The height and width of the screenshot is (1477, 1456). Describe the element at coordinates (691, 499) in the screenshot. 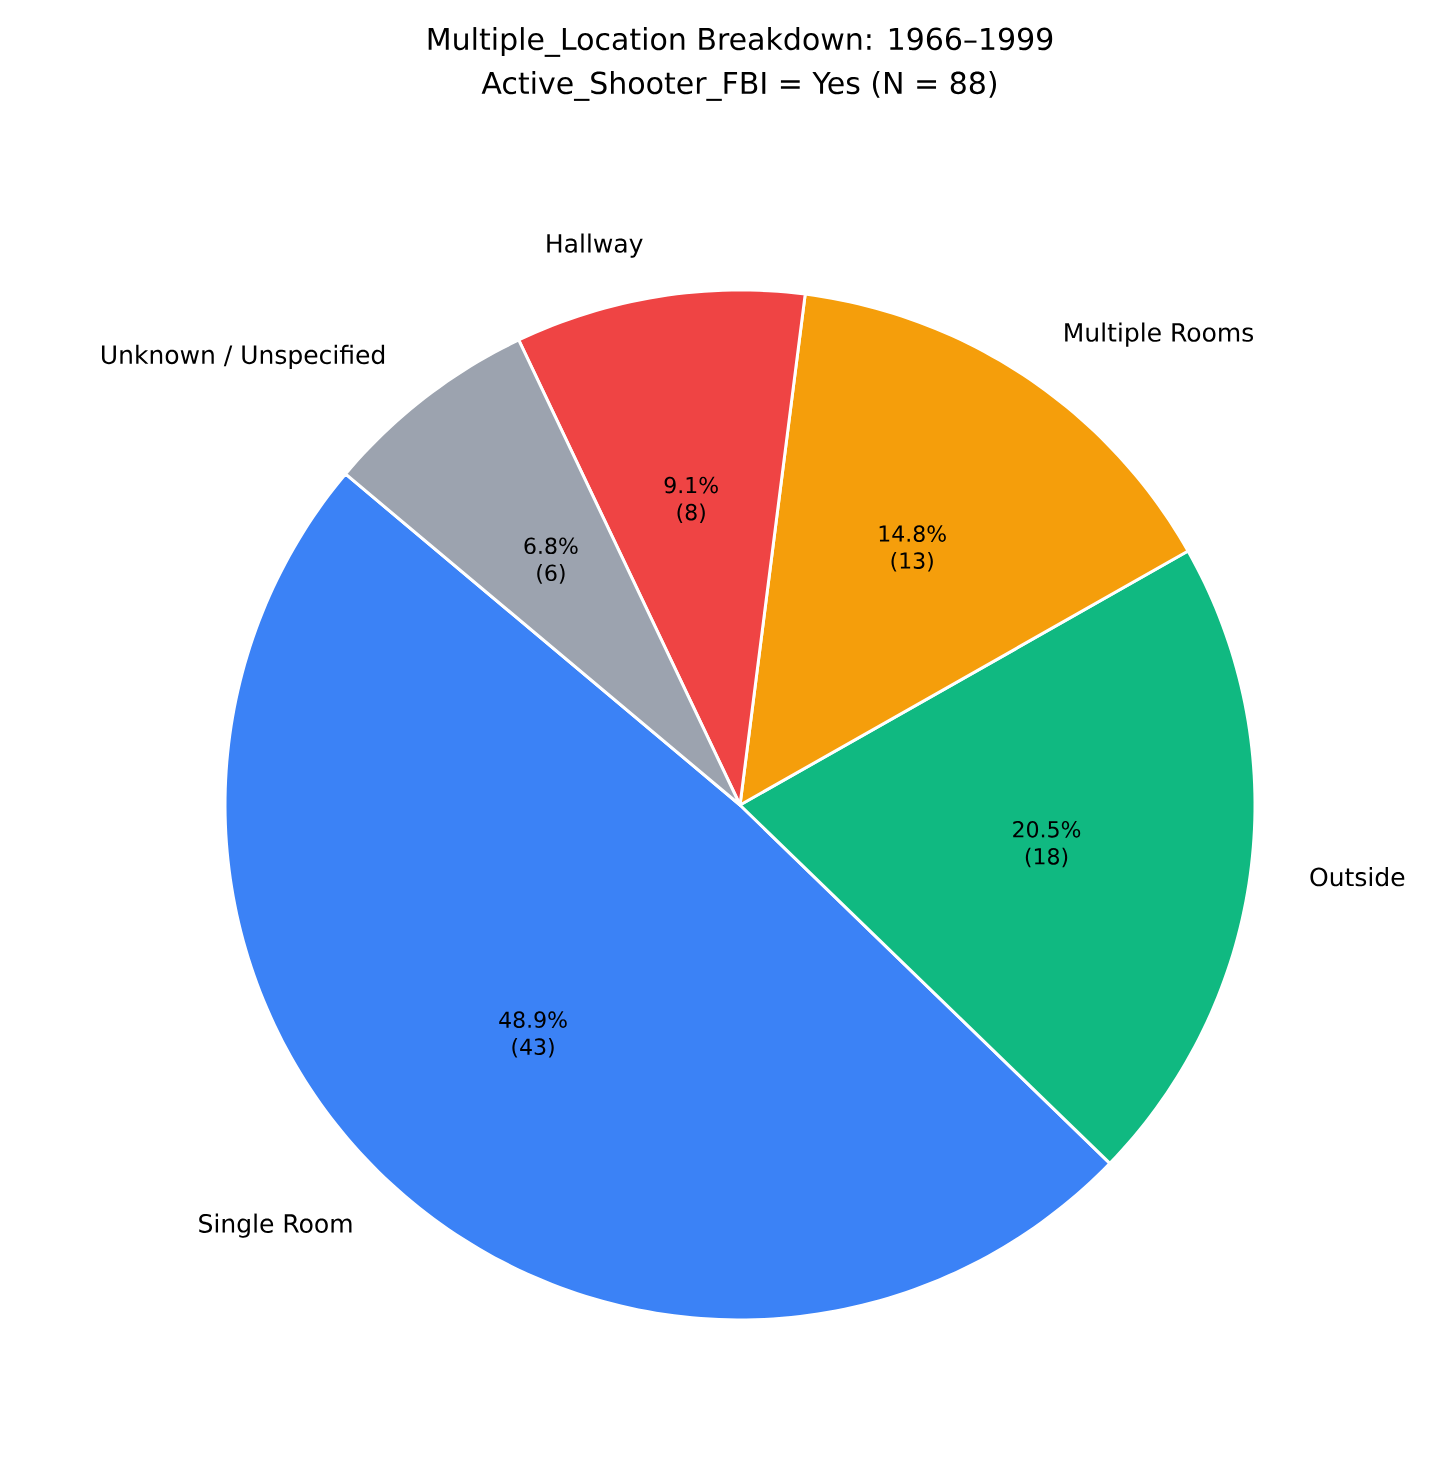

I see `data-label: 9.1% (8)` at that location.